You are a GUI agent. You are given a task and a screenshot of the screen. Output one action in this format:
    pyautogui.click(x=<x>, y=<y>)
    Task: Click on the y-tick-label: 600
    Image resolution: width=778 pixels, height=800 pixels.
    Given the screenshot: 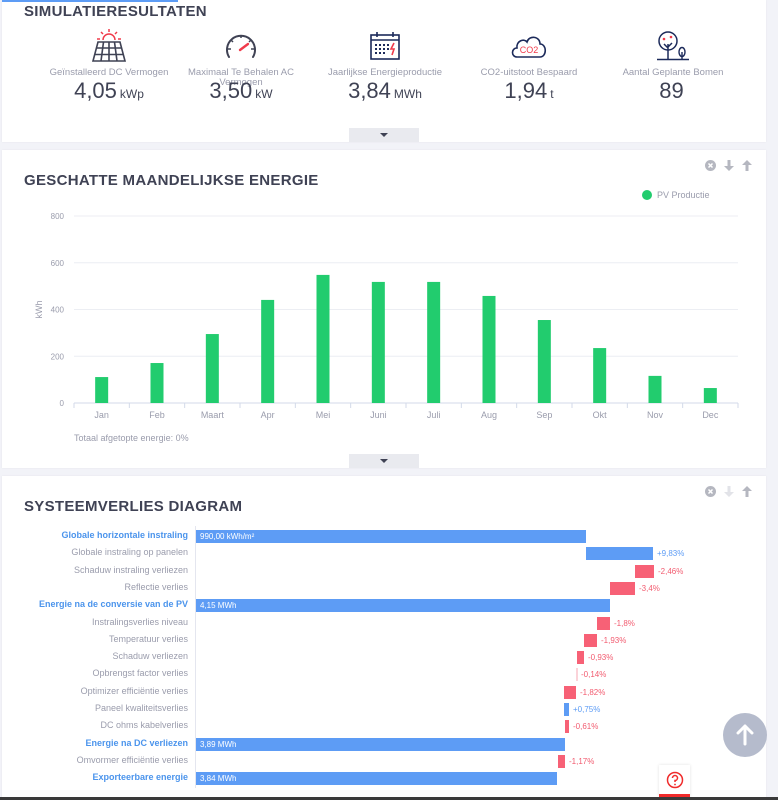 What is the action you would take?
    pyautogui.click(x=58, y=263)
    